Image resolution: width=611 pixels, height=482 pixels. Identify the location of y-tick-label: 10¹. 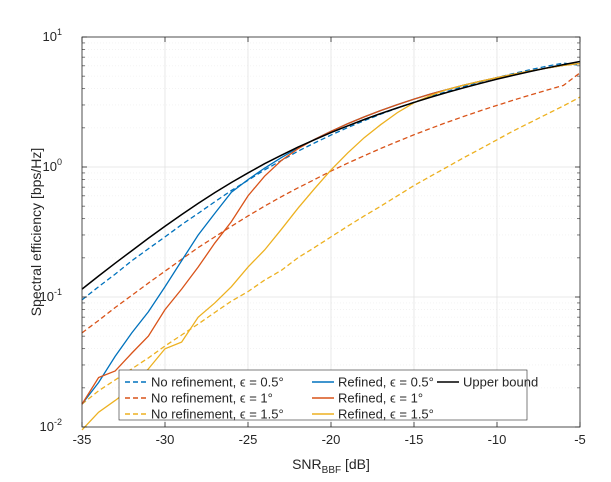
(52, 35).